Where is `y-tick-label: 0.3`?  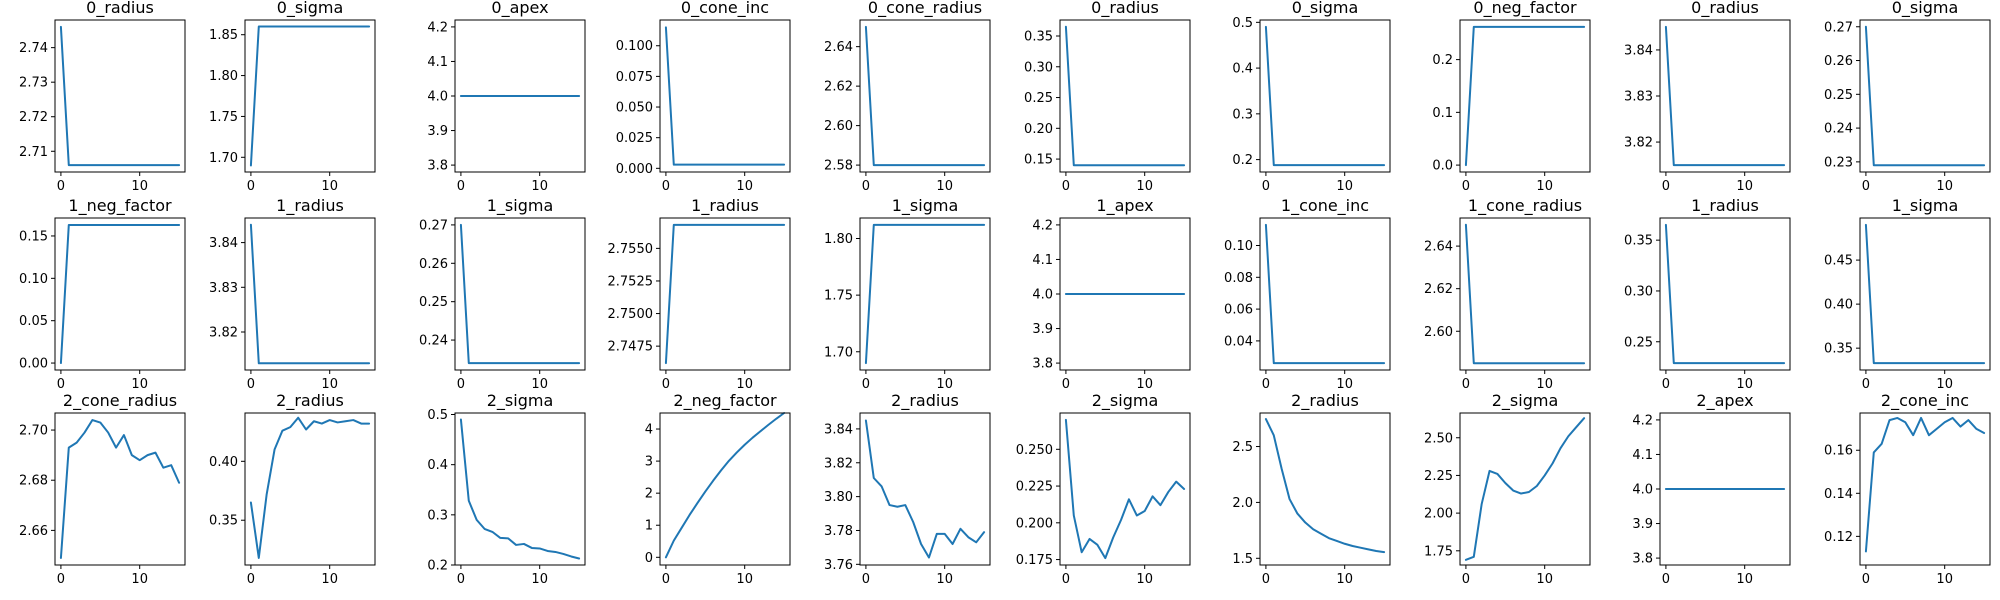 y-tick-label: 0.3 is located at coordinates (437, 515).